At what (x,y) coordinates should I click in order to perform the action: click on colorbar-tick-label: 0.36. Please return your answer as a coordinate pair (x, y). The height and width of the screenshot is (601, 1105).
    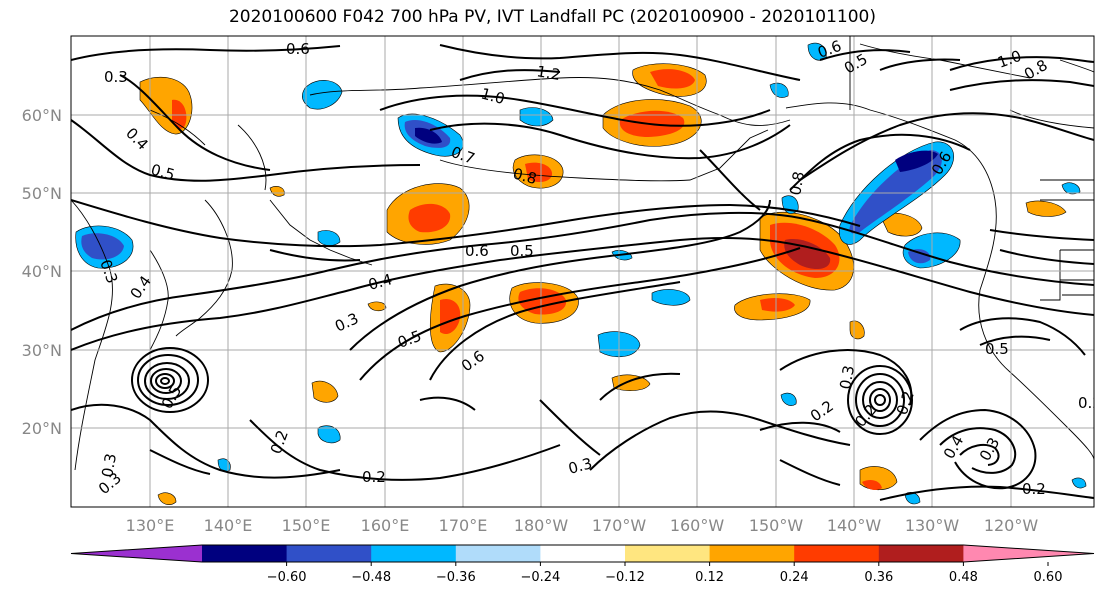
    Looking at the image, I should click on (878, 577).